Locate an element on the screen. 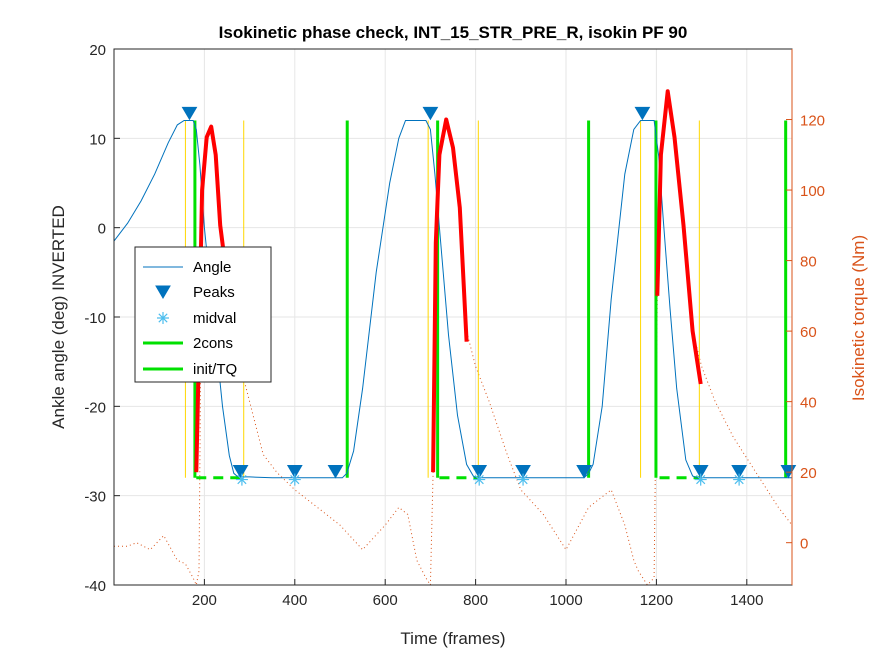 This screenshot has height=656, width=875. y-left-tick-label: -40 is located at coordinates (95, 586).